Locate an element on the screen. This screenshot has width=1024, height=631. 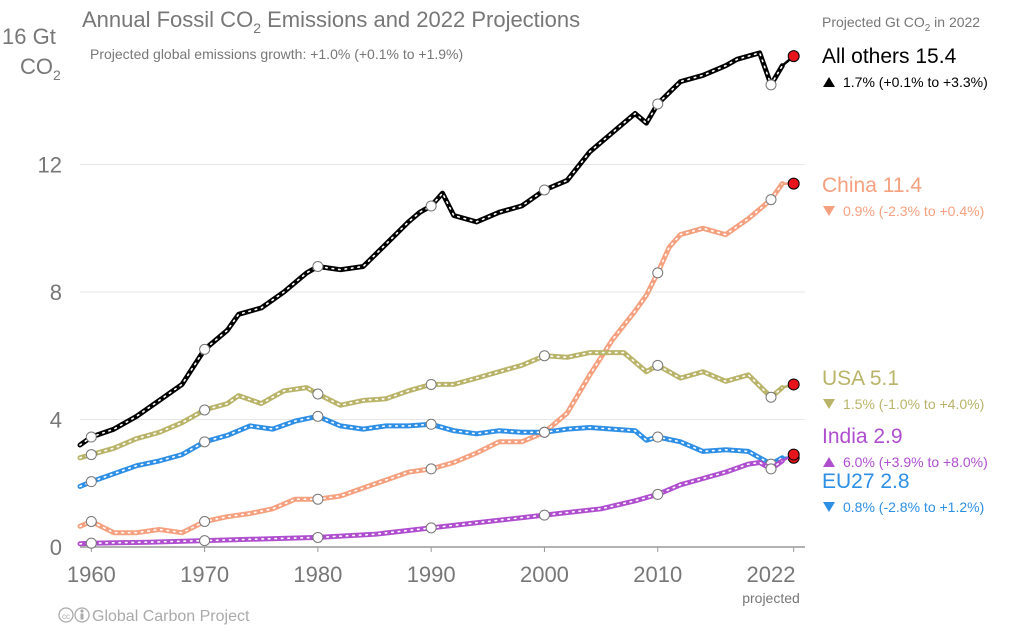
series-usa is located at coordinates (438, 405).